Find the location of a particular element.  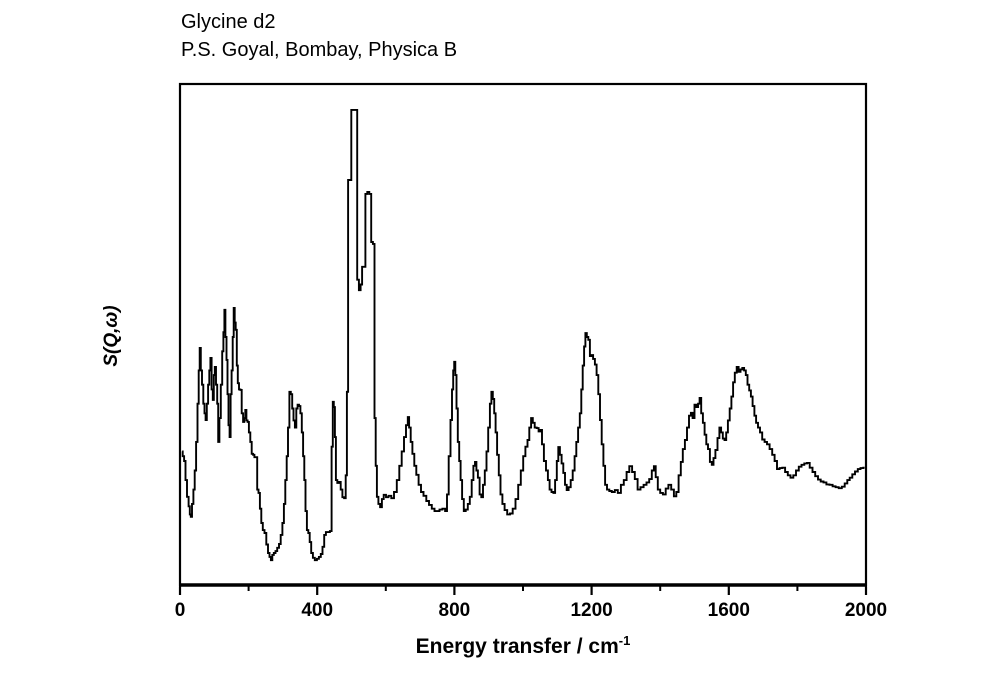

chart-title: Glycine d2 is located at coordinates (228, 22).